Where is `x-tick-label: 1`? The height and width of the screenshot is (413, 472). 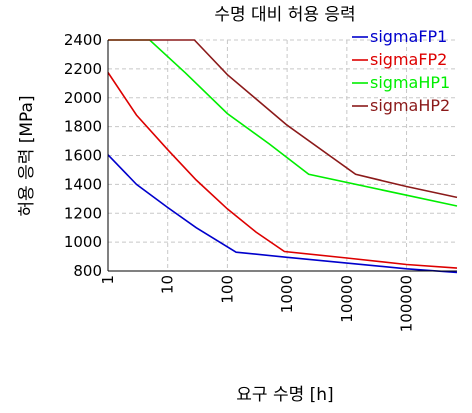 x-tick-label: 1 is located at coordinates (108, 280).